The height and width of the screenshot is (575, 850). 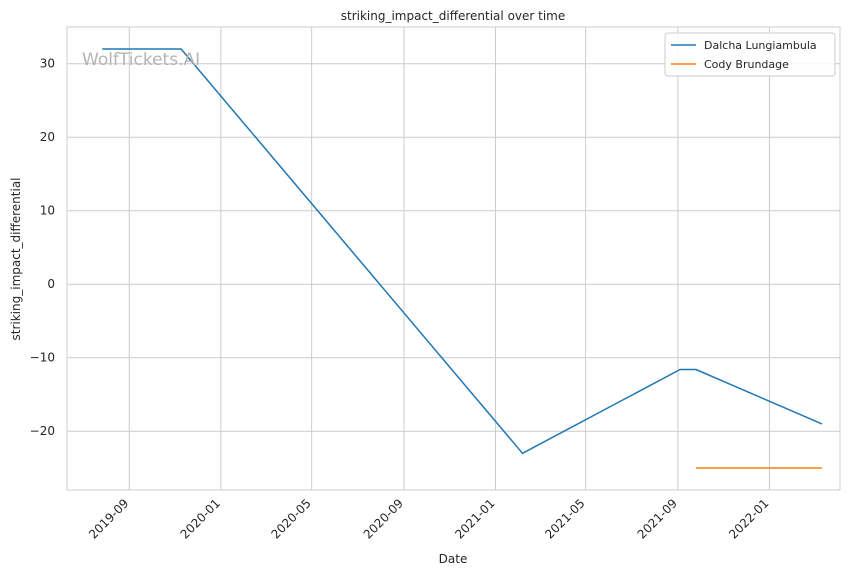 I want to click on legend-label-cody-brundage: Cody Brundage, so click(x=746, y=64).